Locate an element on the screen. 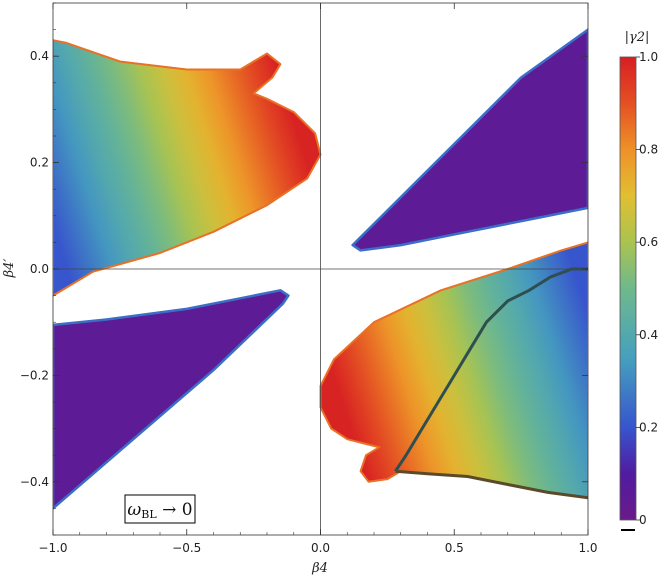 Image resolution: width=668 pixels, height=577 pixels. y-tick-label: 0.0 is located at coordinates (39, 269).